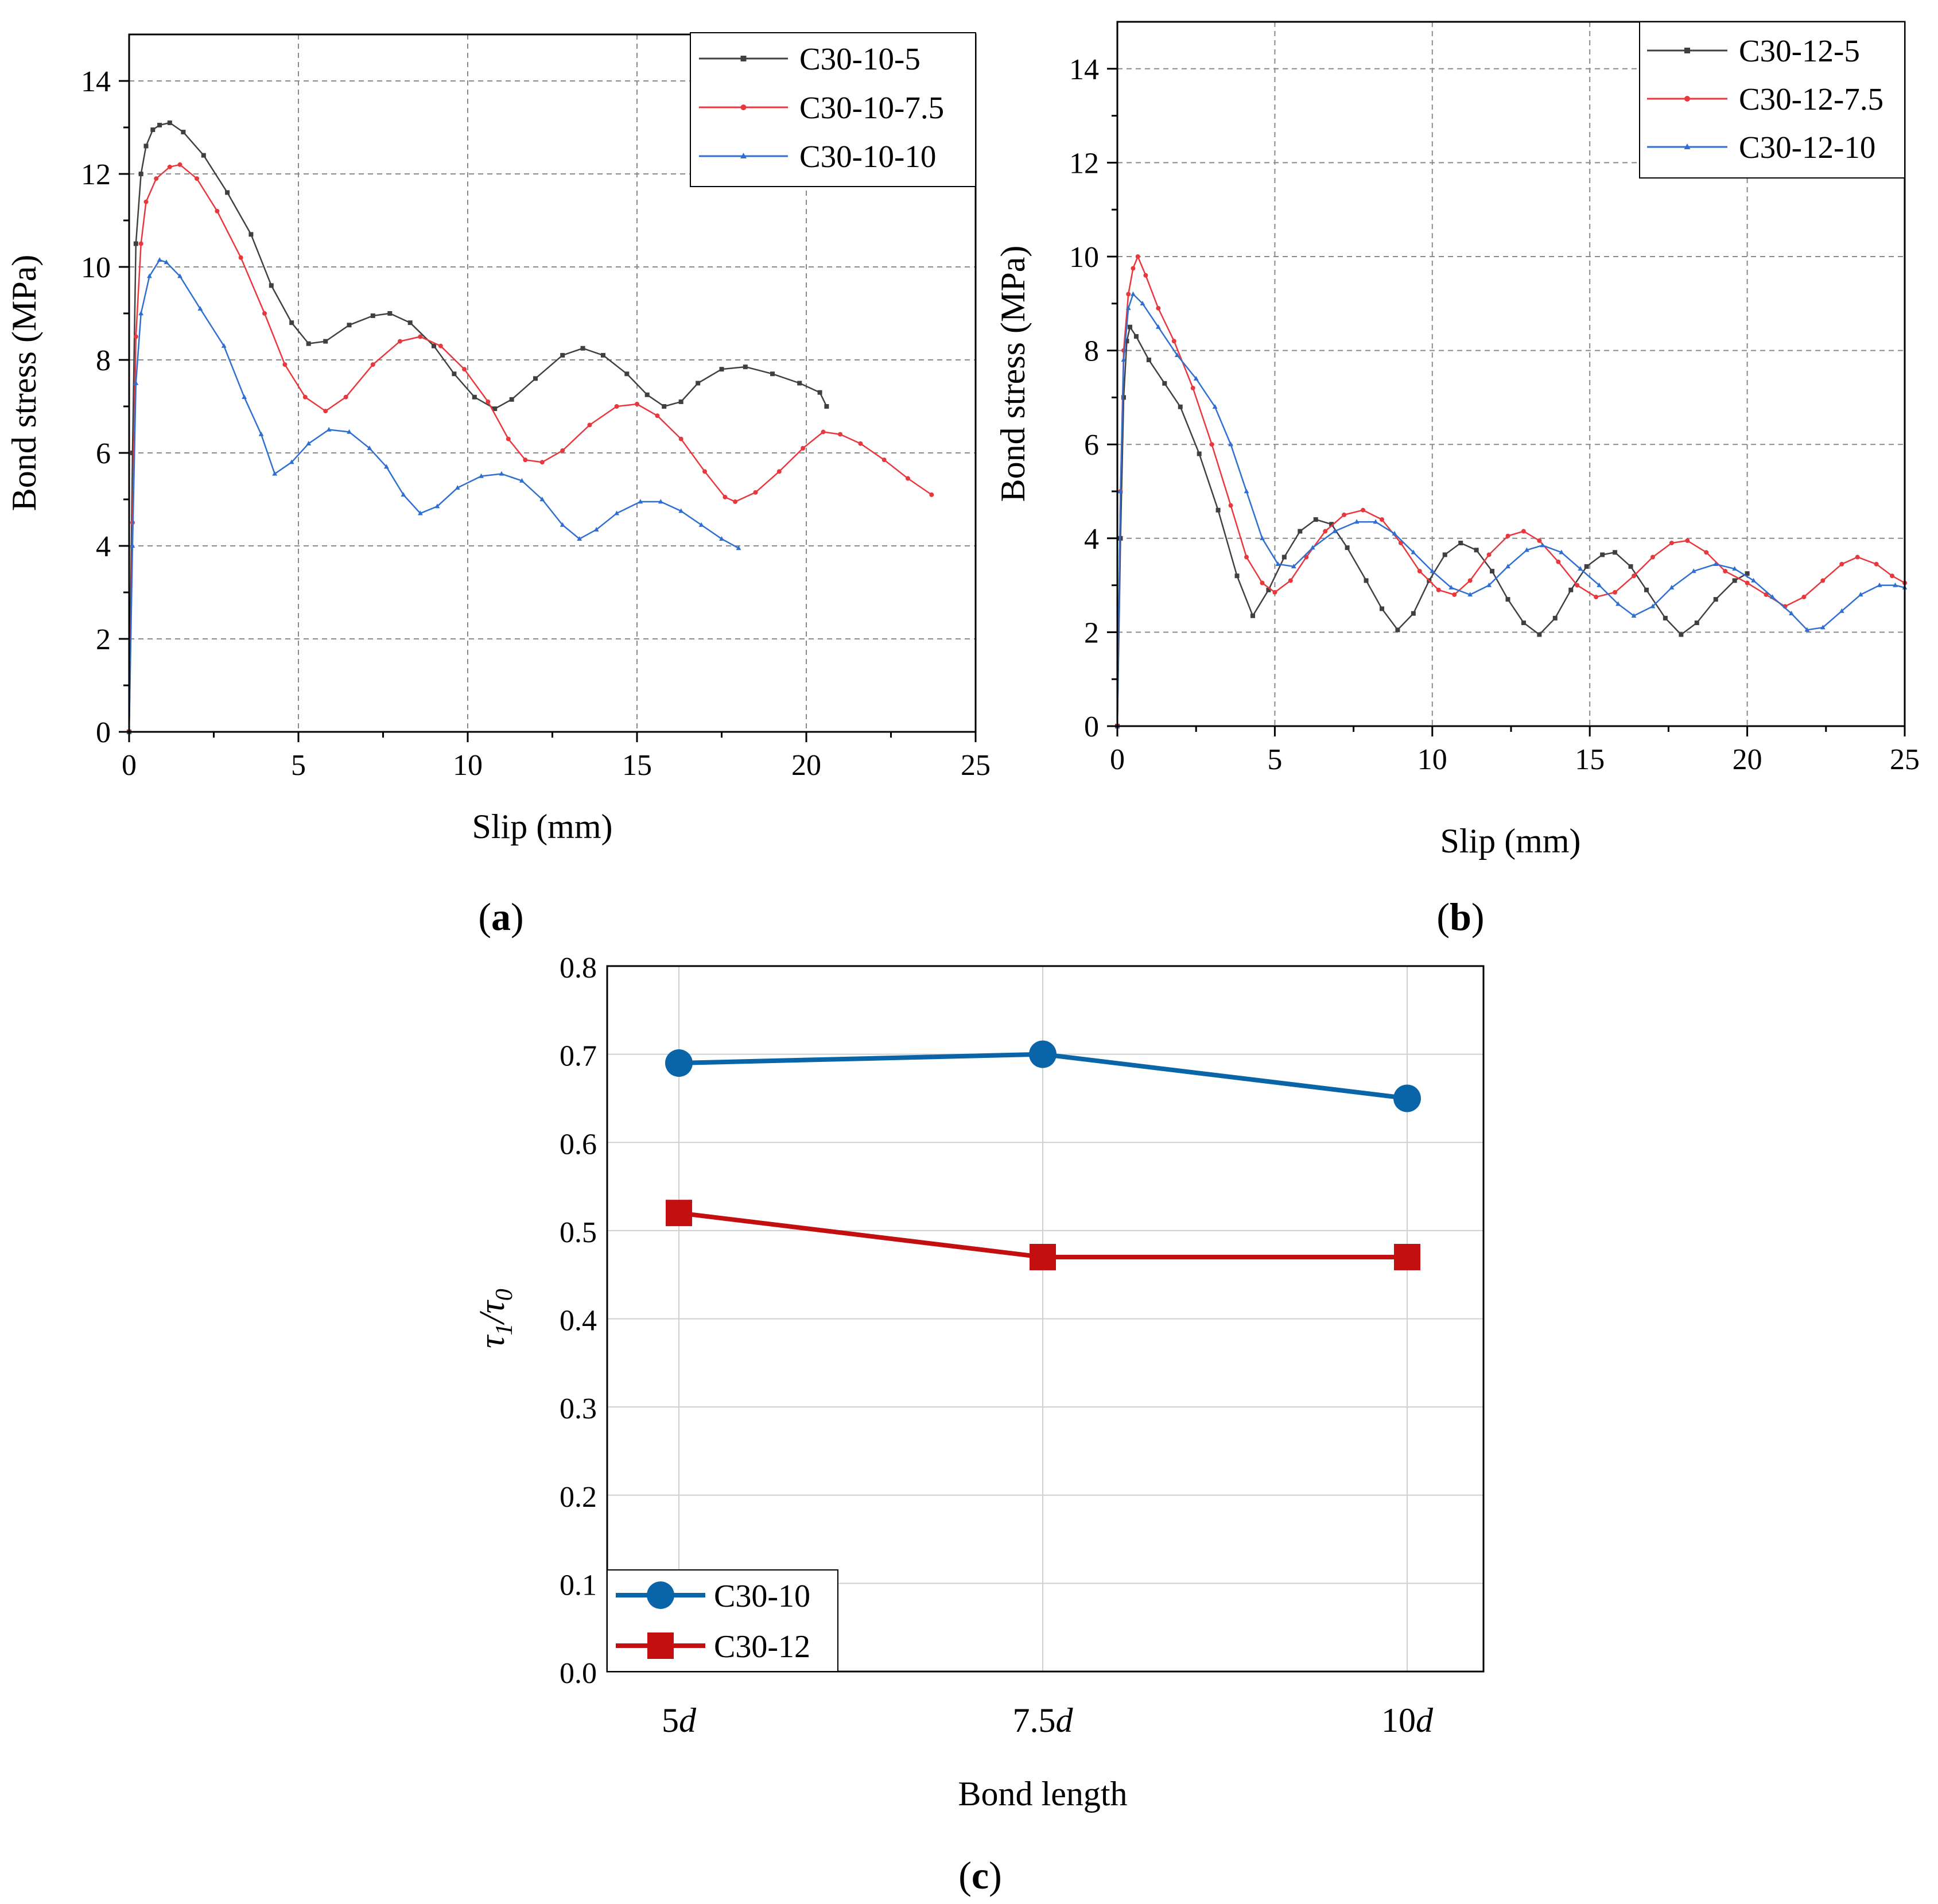 This screenshot has height=1904, width=1938. I want to click on panel-b-x-tick-label: 25, so click(1905, 759).